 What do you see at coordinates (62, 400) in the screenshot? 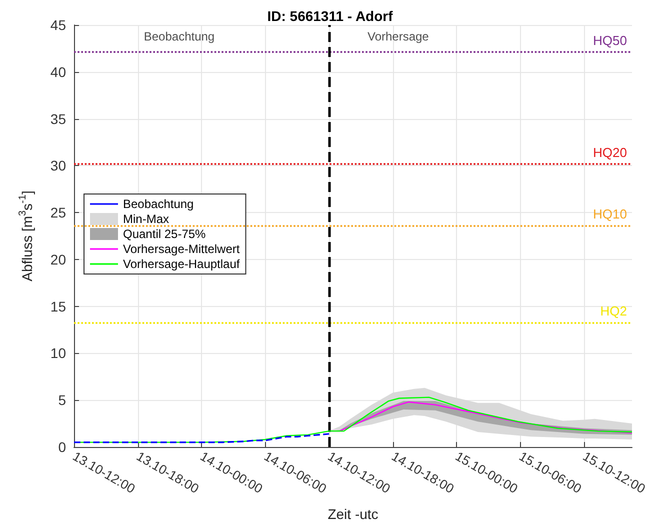
I see `y-tick-label: 5` at bounding box center [62, 400].